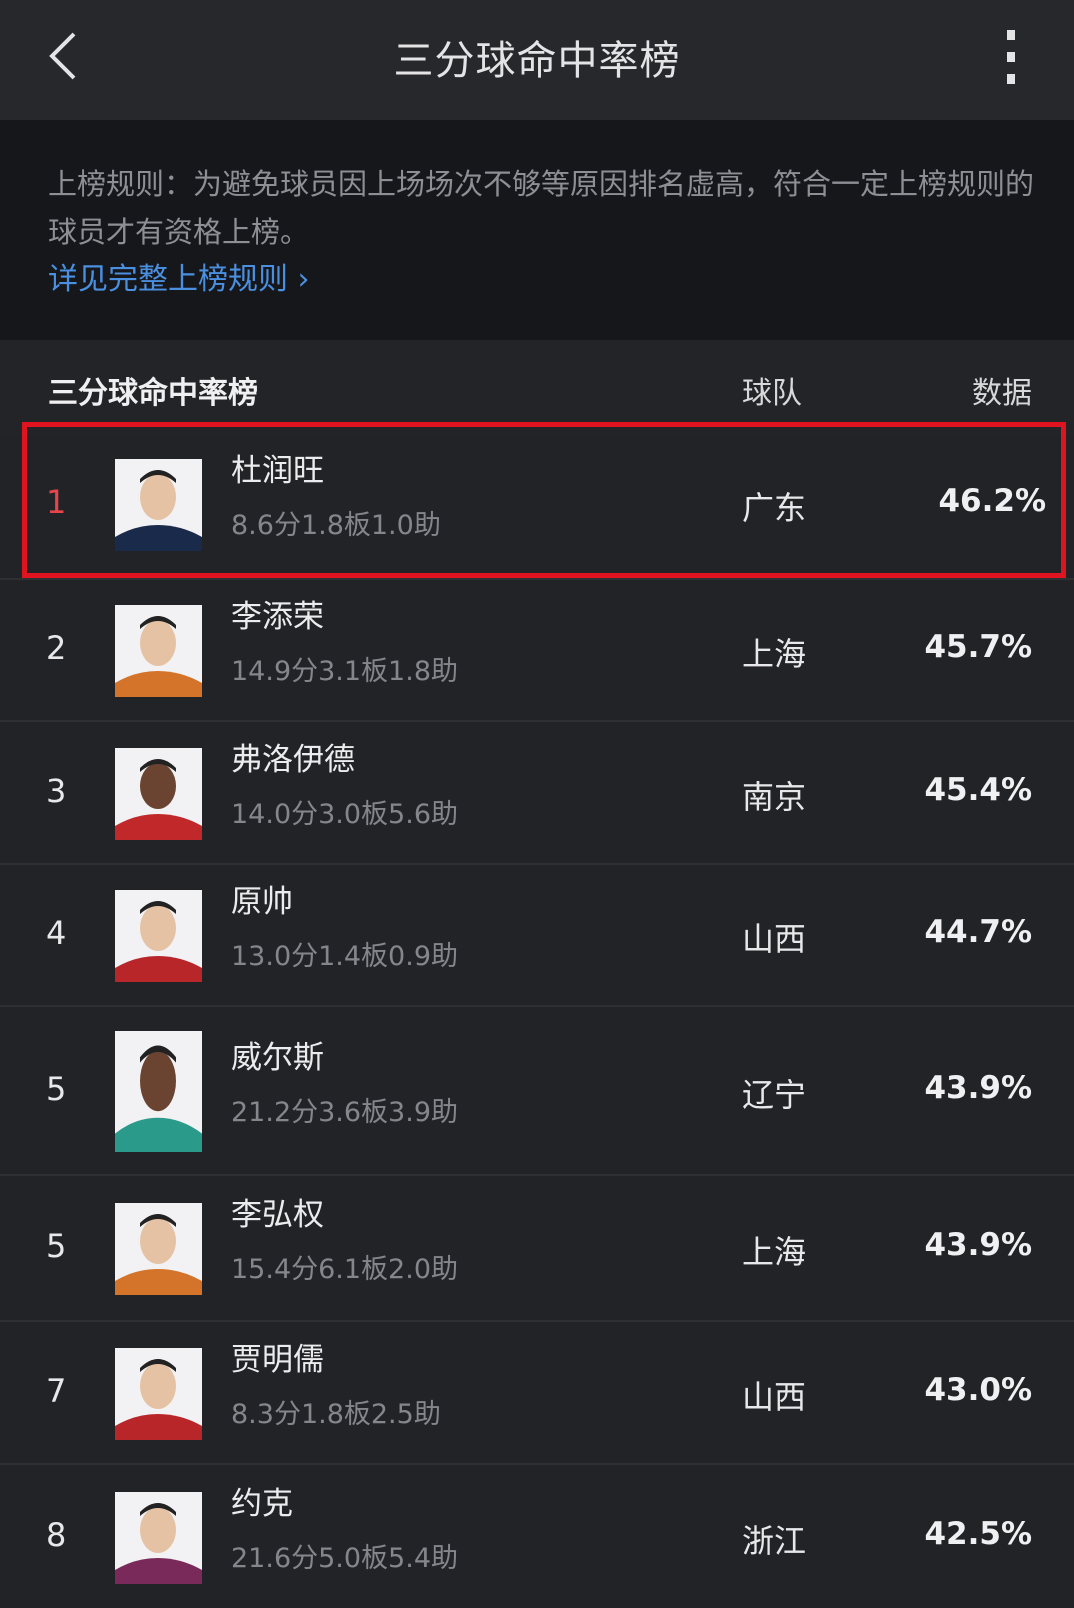 The image size is (1074, 1608). Describe the element at coordinates (537, 649) in the screenshot. I see `table-row: 2 李添荣 14.9分3.1板1.8助 上海 45.7%` at that location.